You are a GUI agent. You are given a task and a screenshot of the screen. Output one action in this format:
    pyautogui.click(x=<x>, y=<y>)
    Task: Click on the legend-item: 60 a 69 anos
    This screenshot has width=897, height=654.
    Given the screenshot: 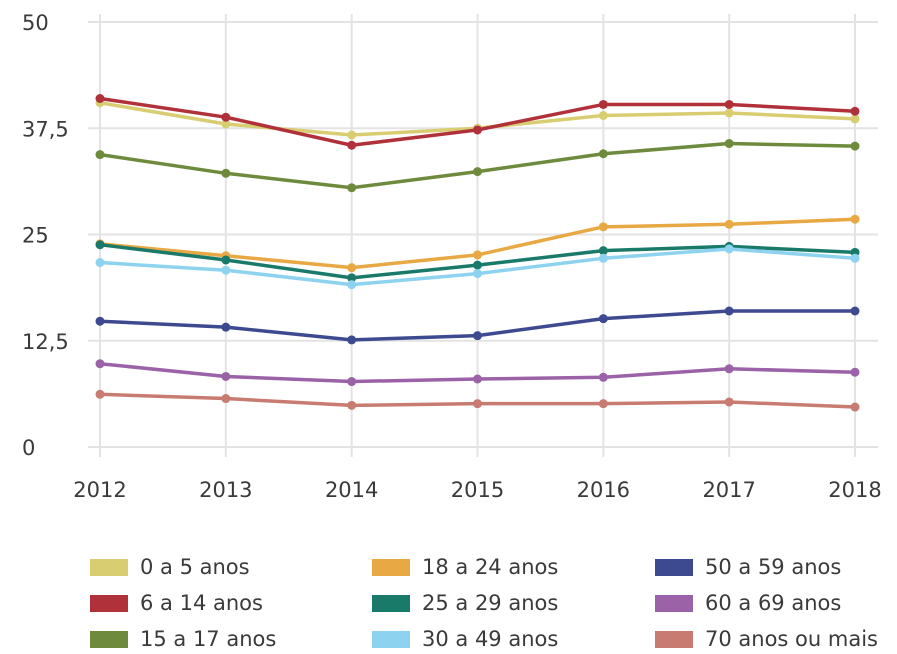 What is the action you would take?
    pyautogui.click(x=748, y=603)
    